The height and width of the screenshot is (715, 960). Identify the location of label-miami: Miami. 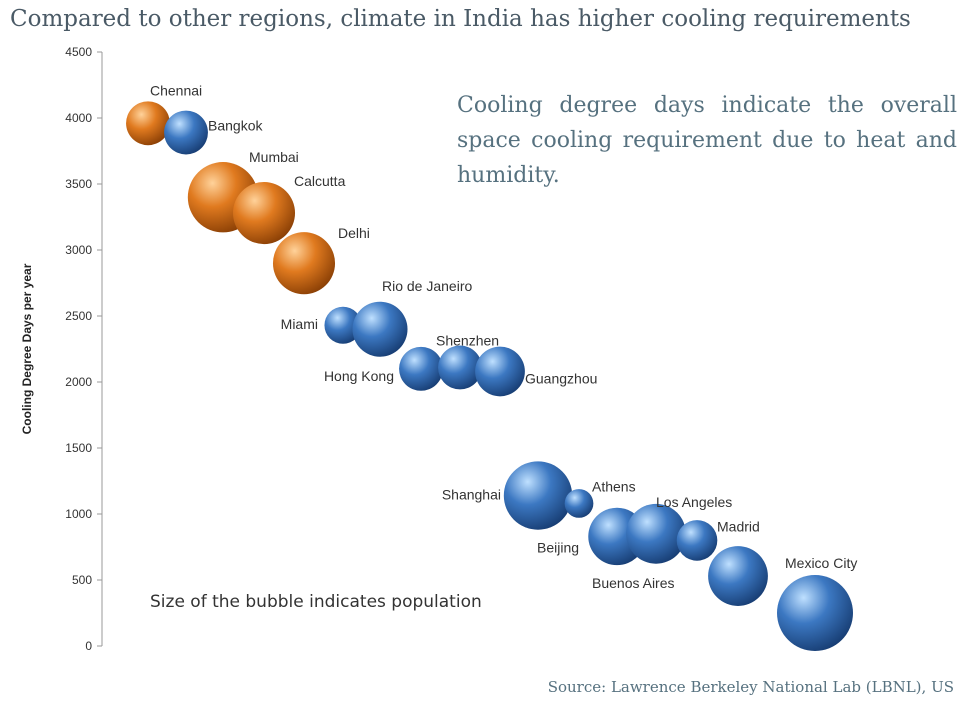
(299, 324).